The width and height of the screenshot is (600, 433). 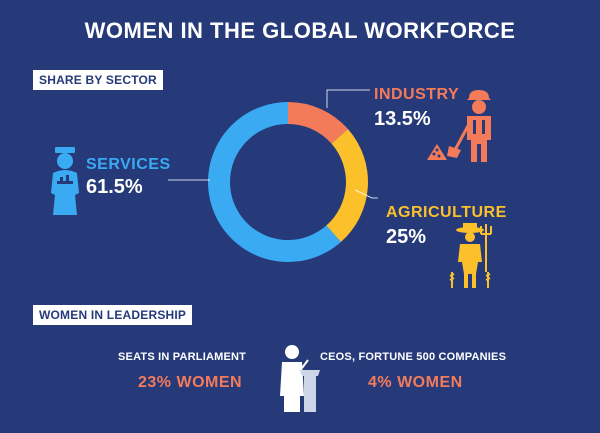 I want to click on services-label: SERVICES, so click(x=128, y=164).